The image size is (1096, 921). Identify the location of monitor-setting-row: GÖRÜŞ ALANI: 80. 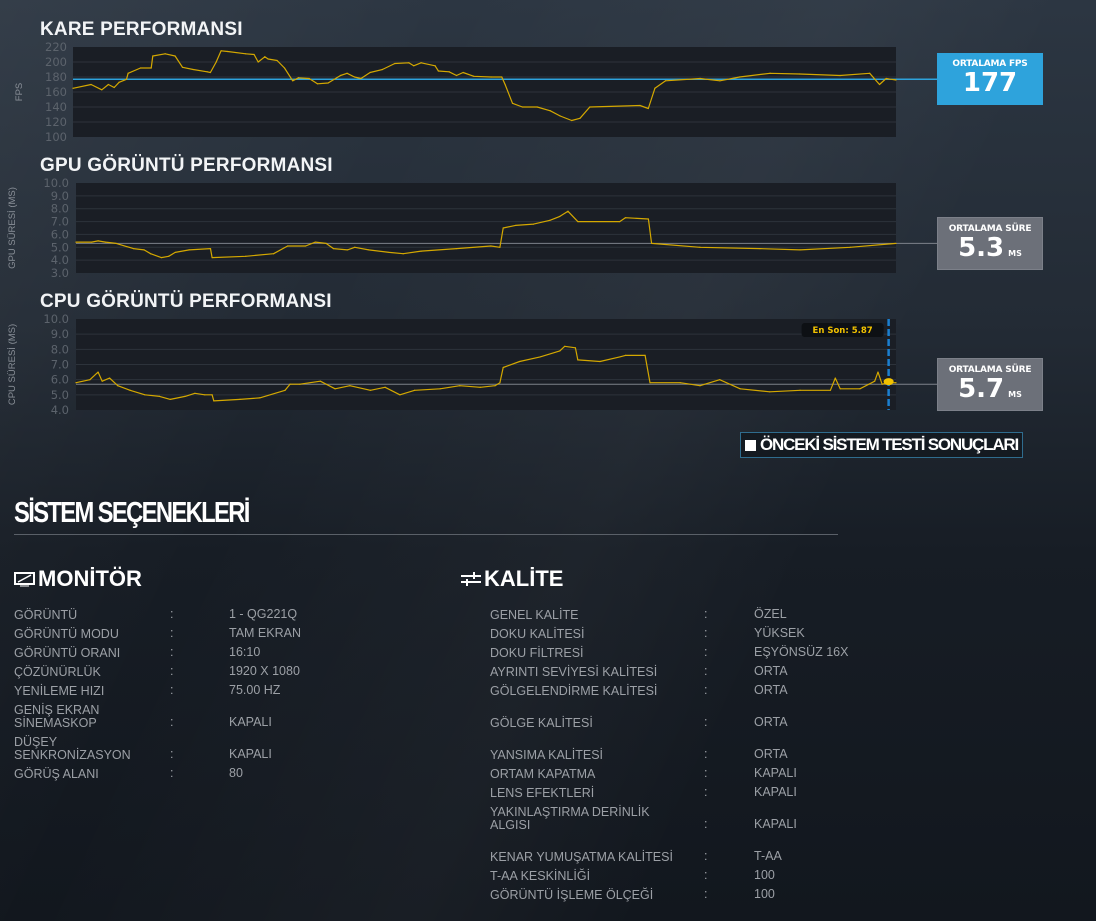
(157, 771).